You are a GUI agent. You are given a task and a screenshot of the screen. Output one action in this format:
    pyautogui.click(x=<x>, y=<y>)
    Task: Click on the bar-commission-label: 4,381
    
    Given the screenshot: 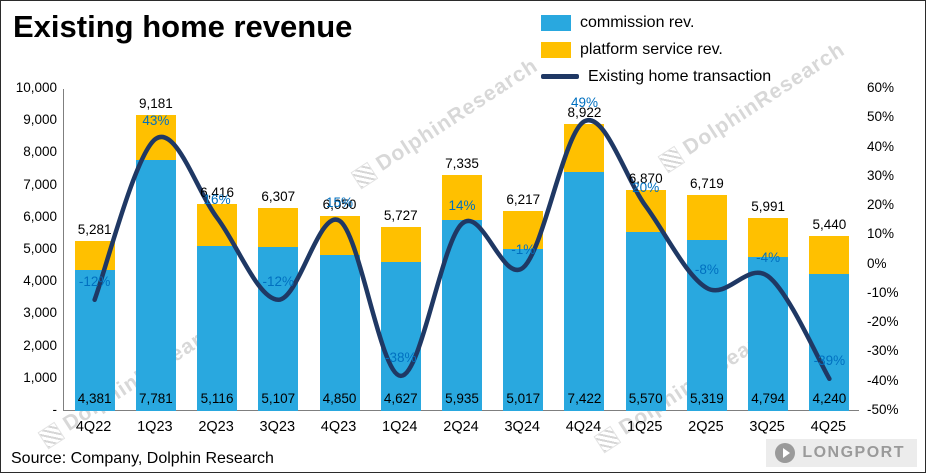 What is the action you would take?
    pyautogui.click(x=94, y=398)
    